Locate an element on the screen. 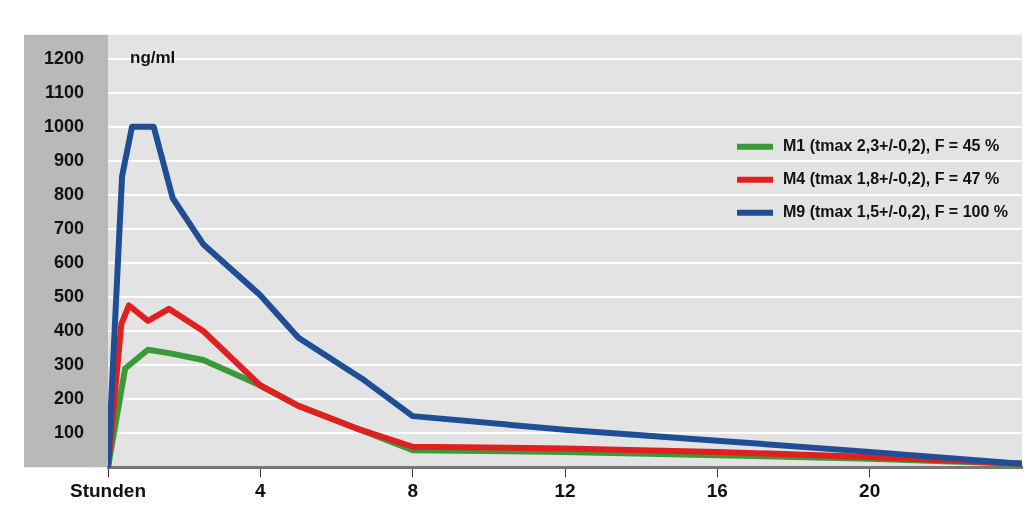 This screenshot has width=1024, height=510. y-tick-label: 600 is located at coordinates (68, 261).